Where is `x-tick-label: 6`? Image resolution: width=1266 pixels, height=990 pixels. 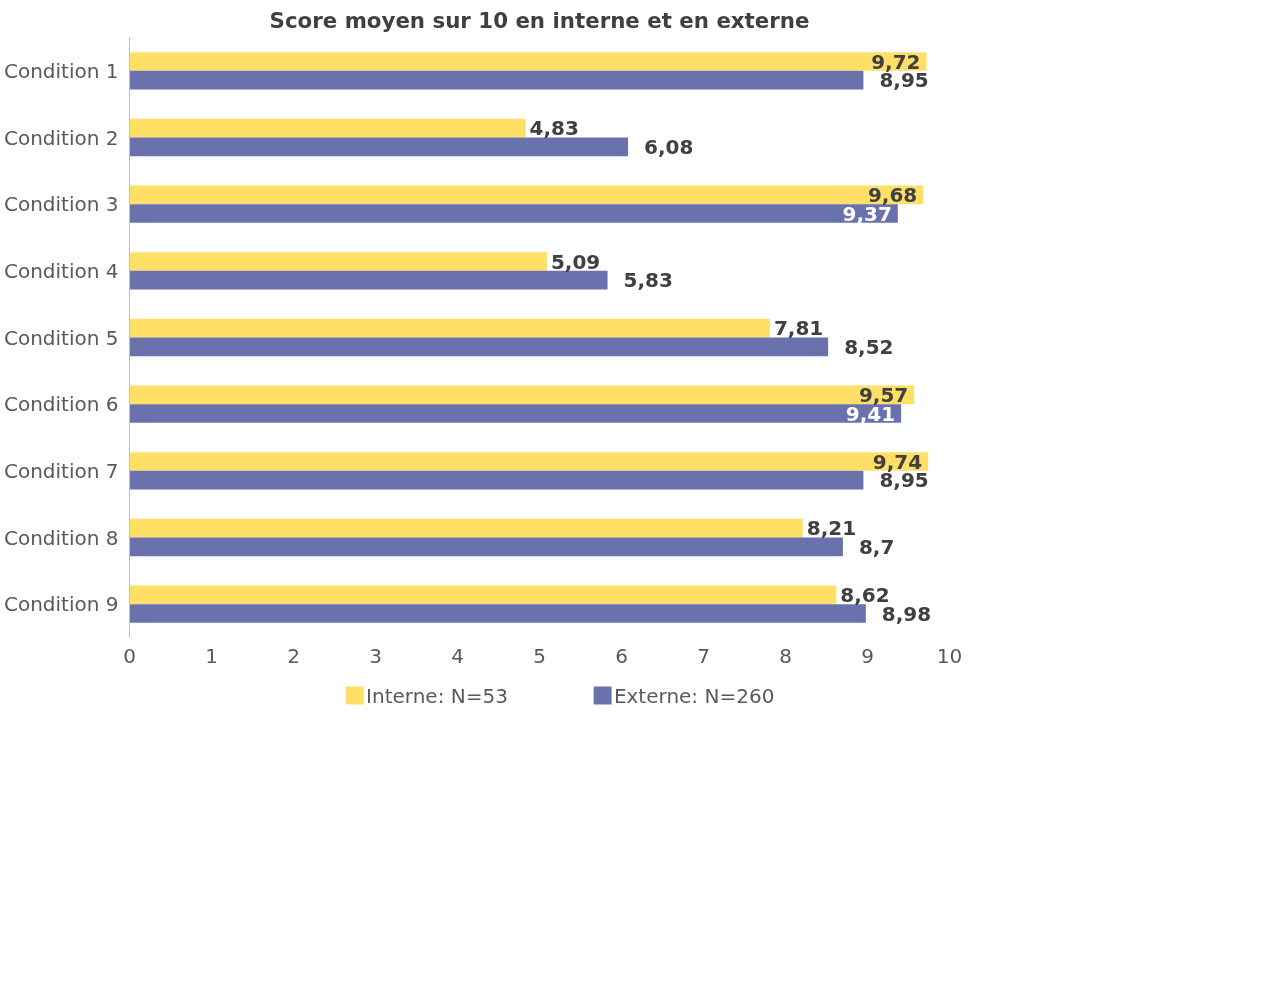 x-tick-label: 6 is located at coordinates (621, 655).